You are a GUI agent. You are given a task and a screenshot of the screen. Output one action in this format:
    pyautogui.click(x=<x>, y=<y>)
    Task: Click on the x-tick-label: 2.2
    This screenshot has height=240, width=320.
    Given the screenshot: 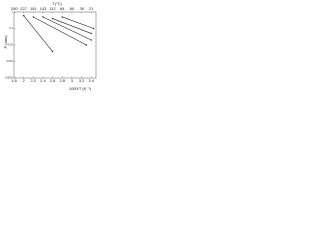 What is the action you would take?
    pyautogui.click(x=34, y=80)
    